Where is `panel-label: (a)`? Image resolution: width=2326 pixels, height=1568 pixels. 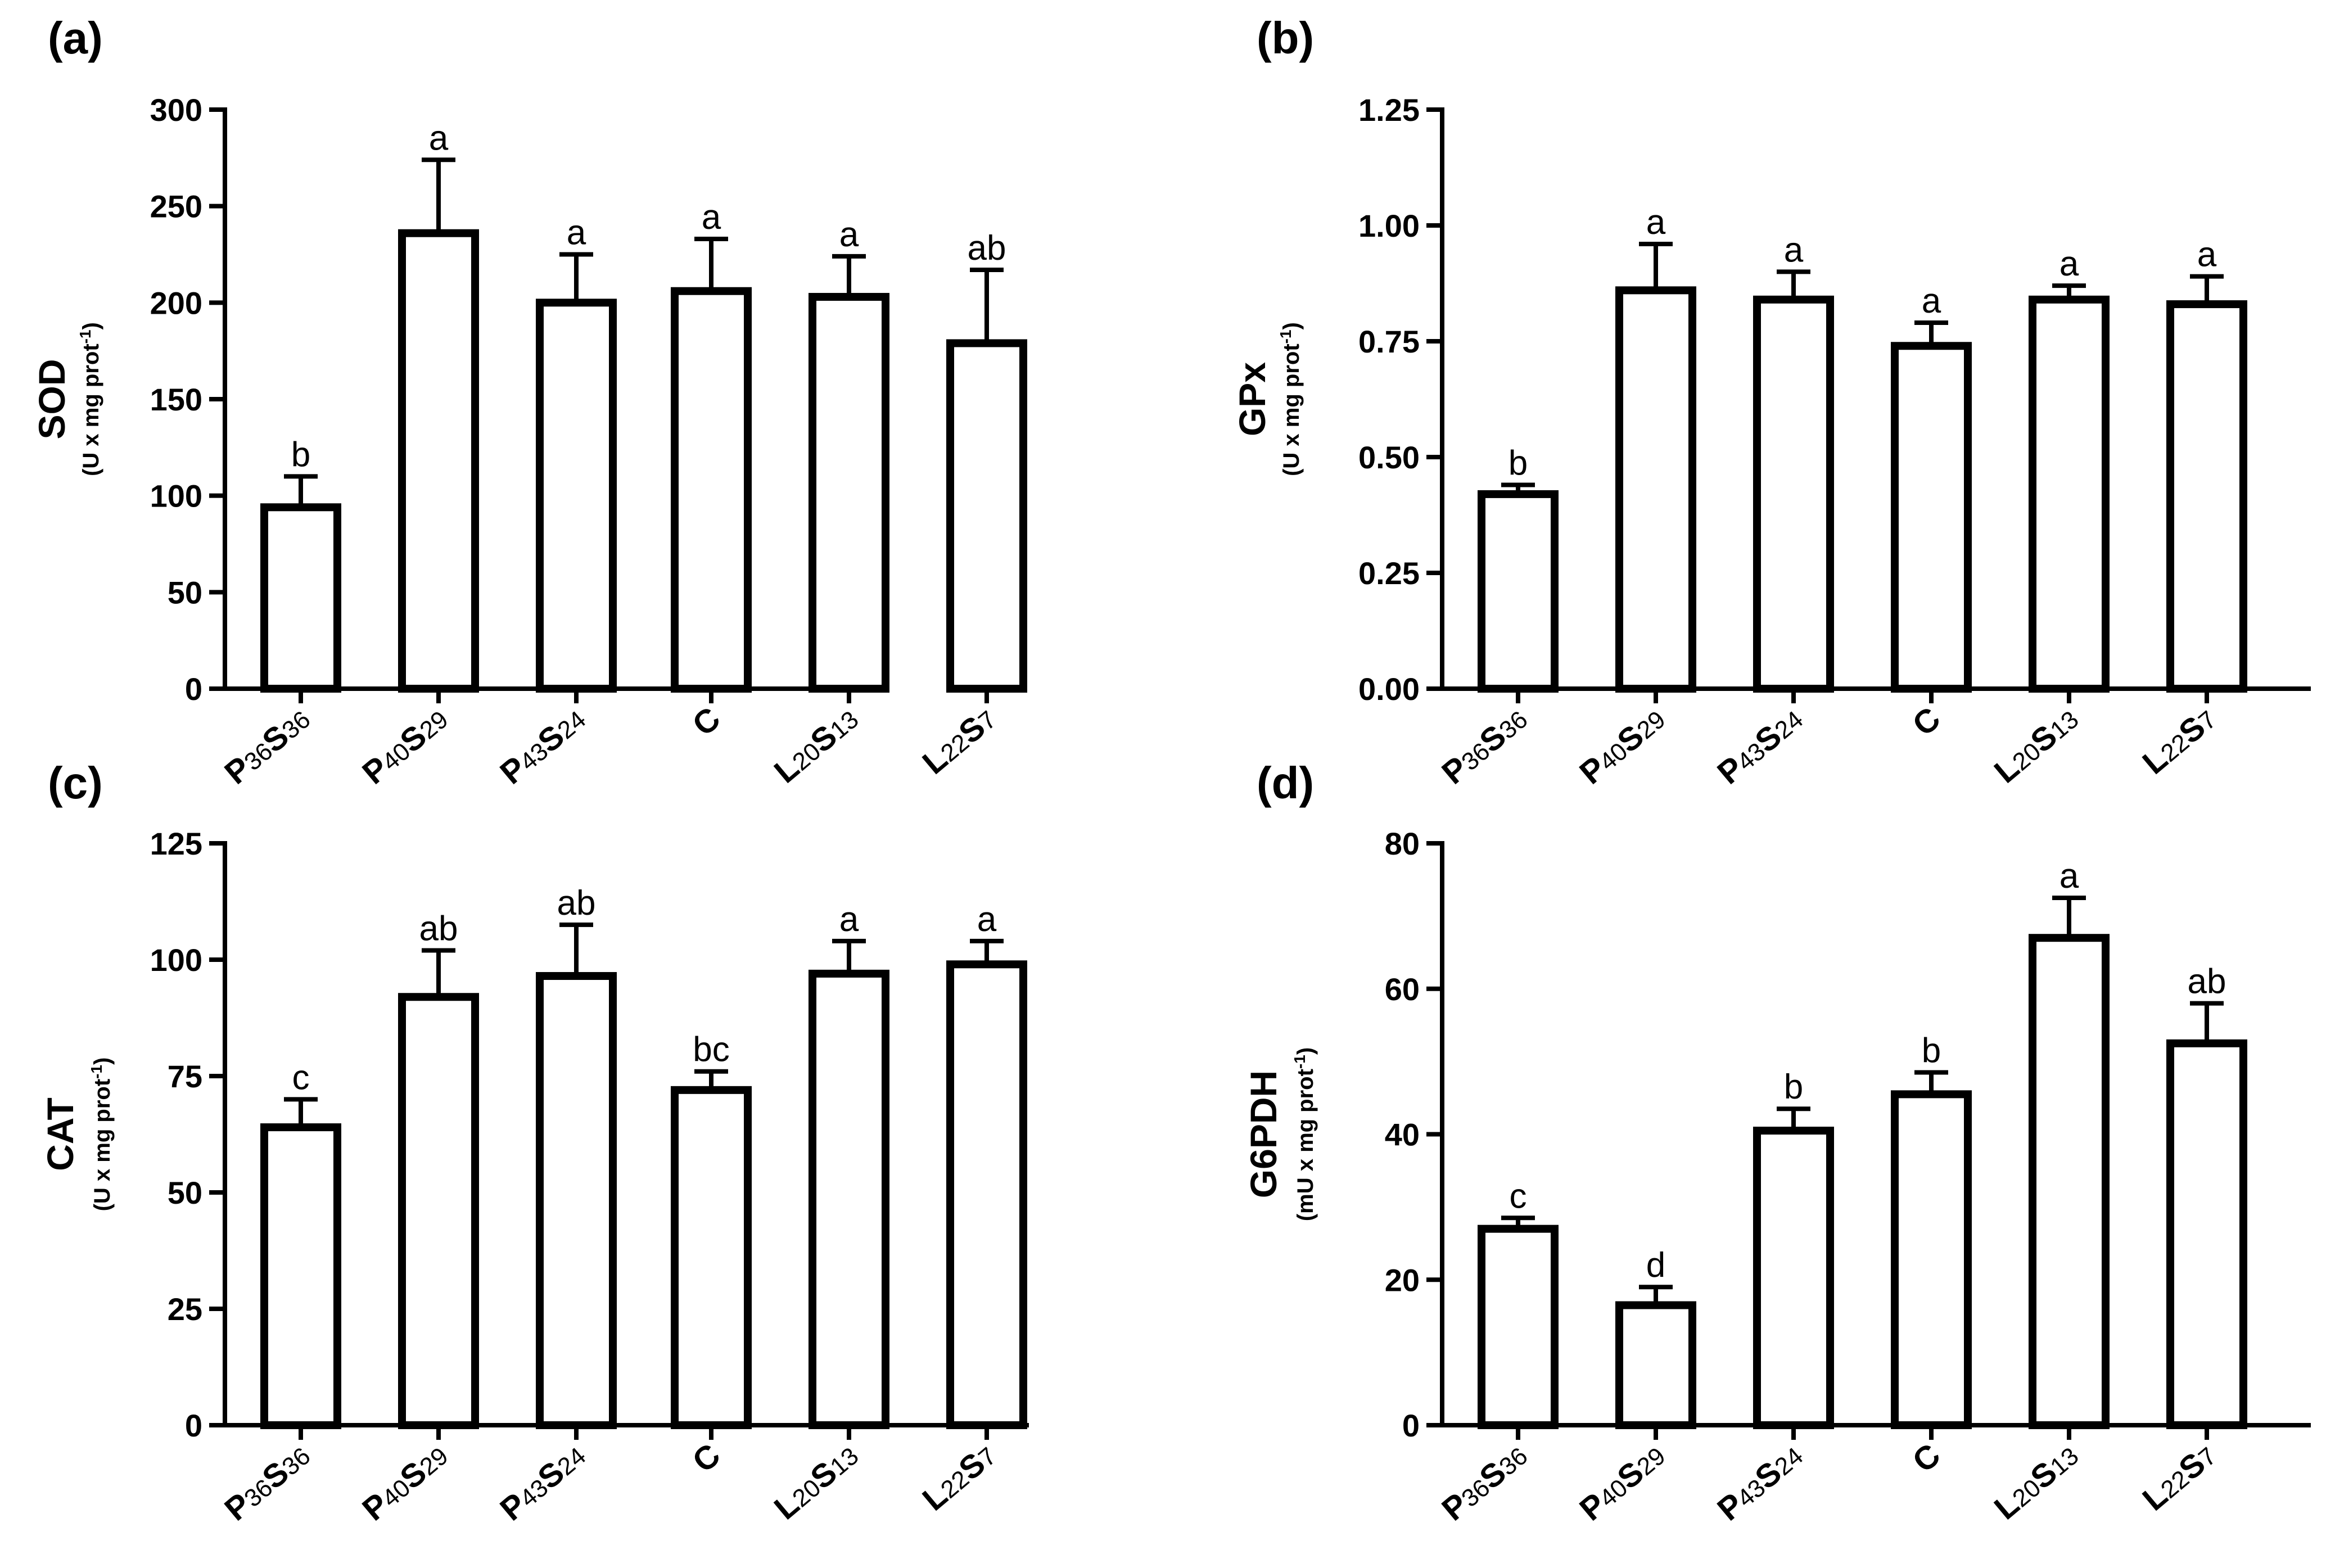
panel-label: (a) is located at coordinates (75, 38).